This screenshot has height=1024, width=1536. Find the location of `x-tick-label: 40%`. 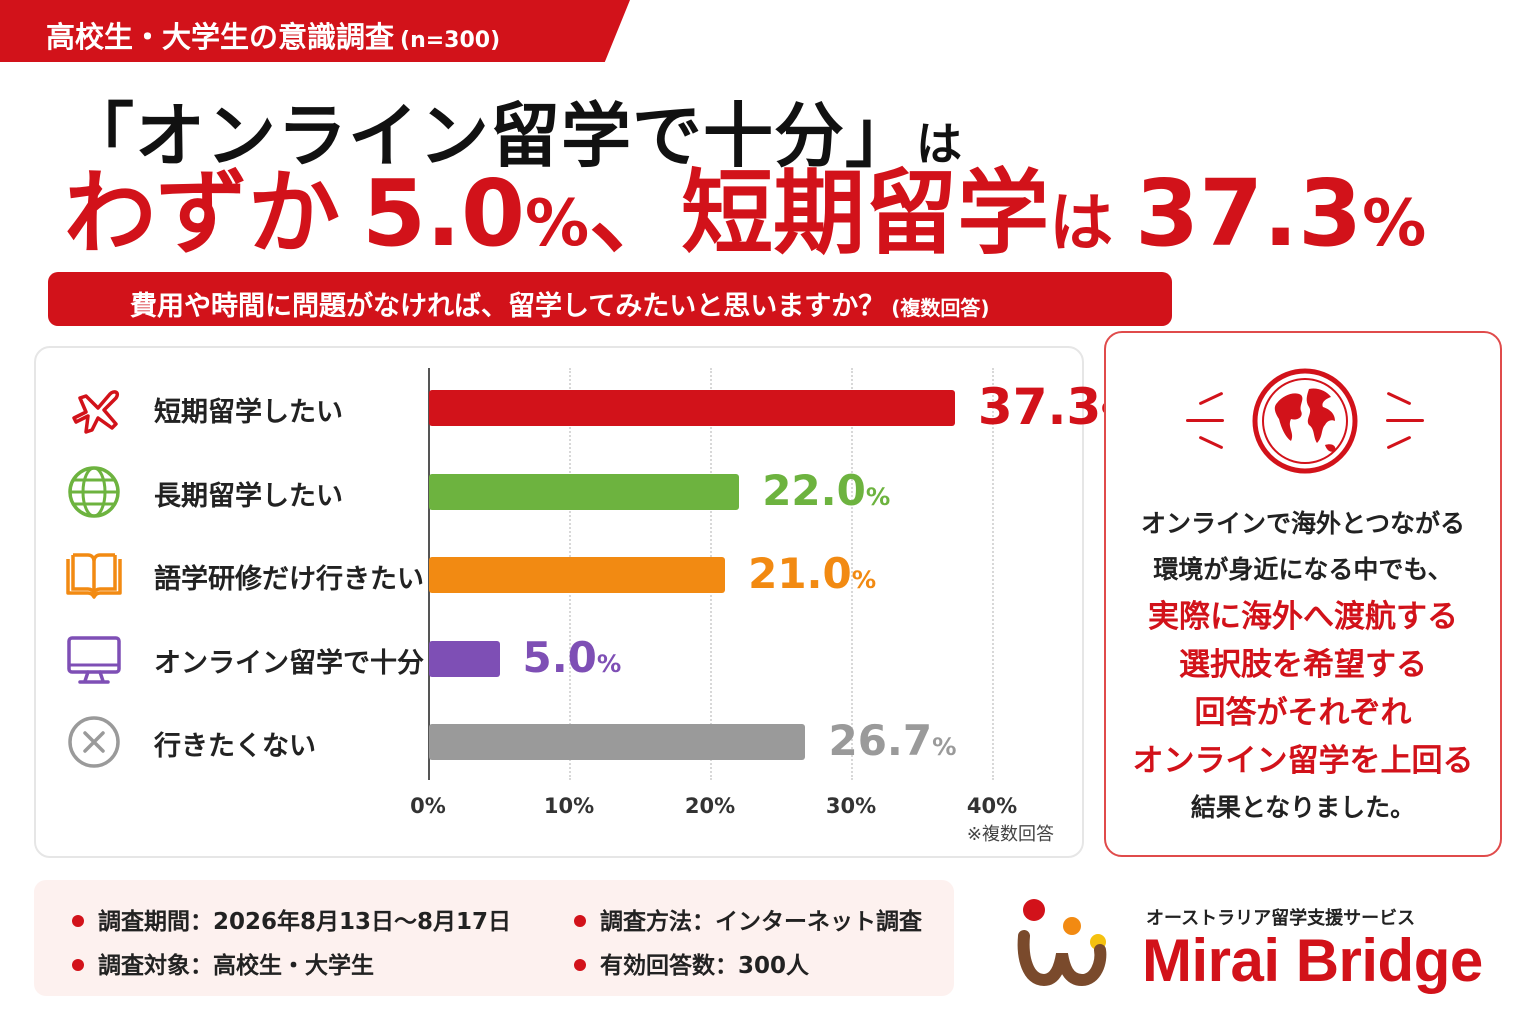

x-tick-label: 40% is located at coordinates (992, 806).